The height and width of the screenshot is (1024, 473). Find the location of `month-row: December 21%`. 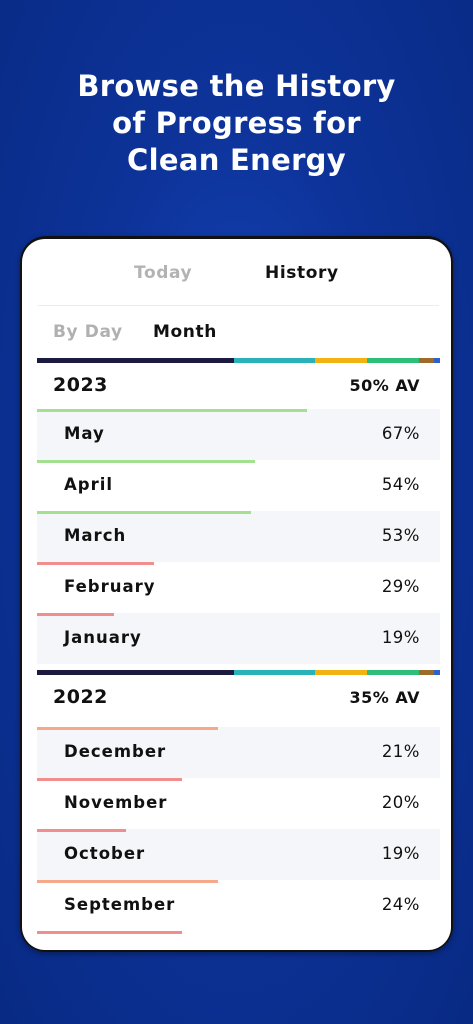

month-row: December 21% is located at coordinates (238, 752).